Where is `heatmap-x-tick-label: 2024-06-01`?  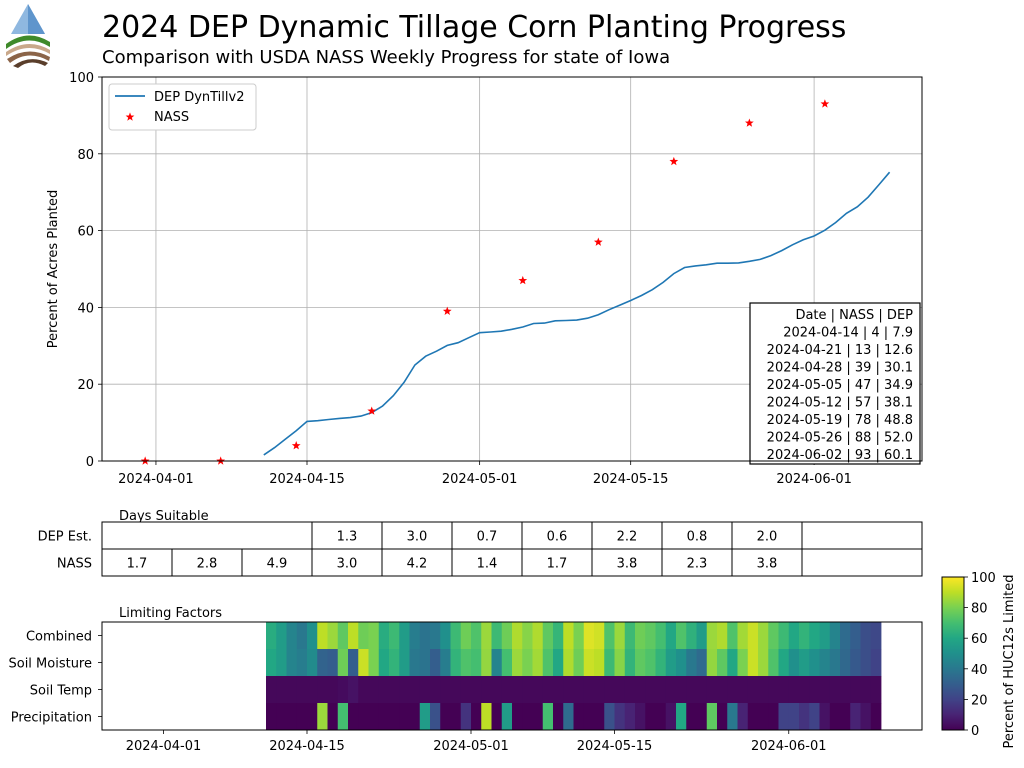
heatmap-x-tick-label: 2024-06-01 is located at coordinates (789, 746).